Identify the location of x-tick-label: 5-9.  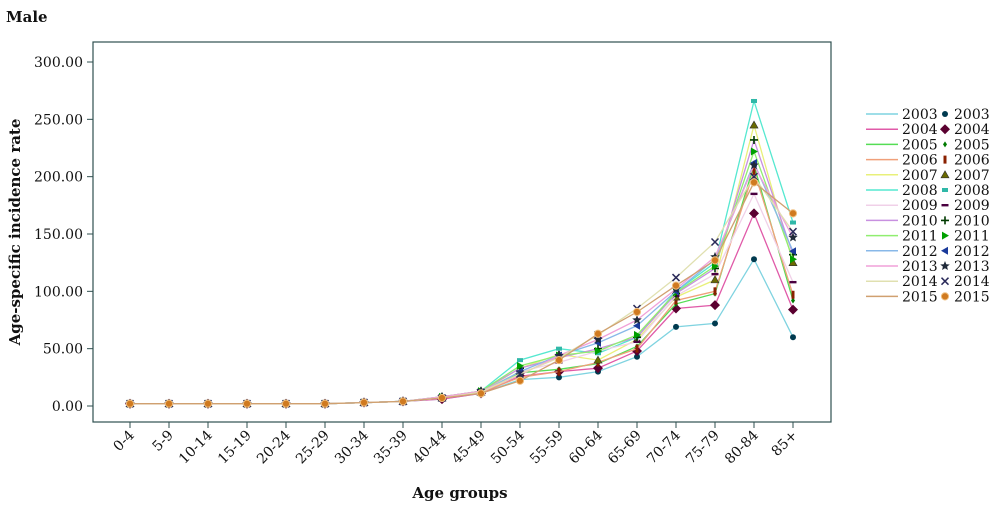
(163, 441).